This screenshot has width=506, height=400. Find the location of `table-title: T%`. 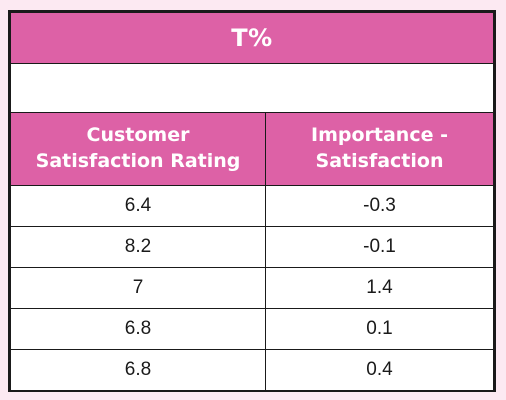

table-title: T% is located at coordinates (252, 38).